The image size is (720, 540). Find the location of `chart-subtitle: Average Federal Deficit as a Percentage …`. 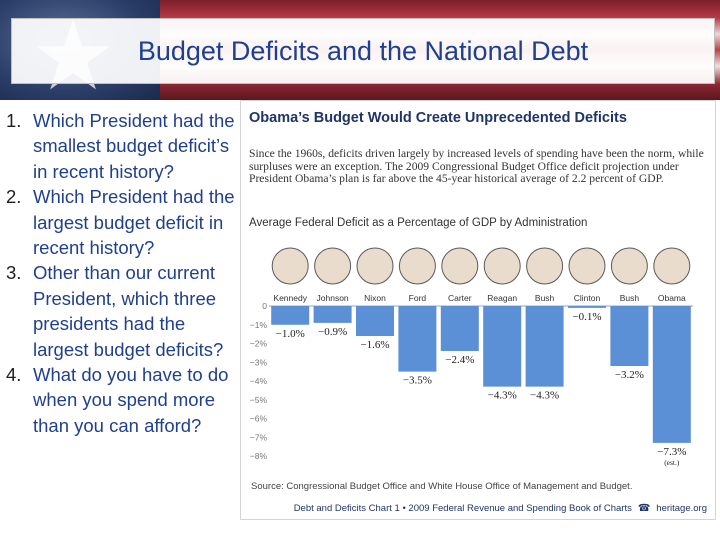

chart-subtitle: Average Federal Deficit as a Percentage … is located at coordinates (418, 223).